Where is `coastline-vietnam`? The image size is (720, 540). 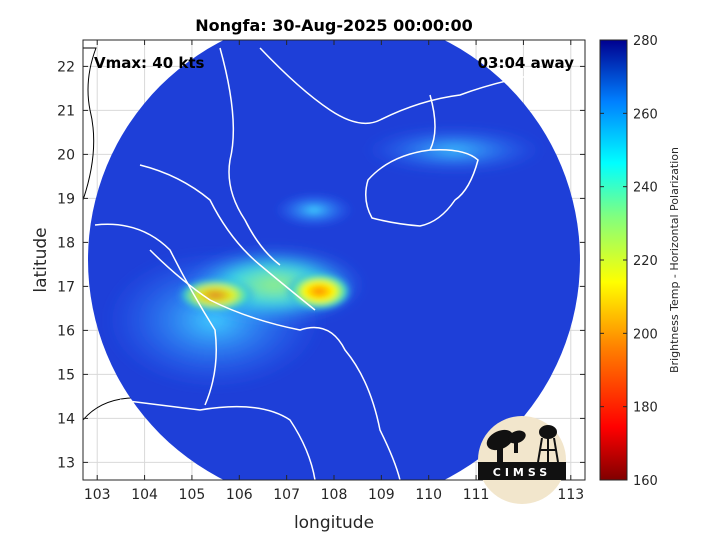
coastline-vietnam is located at coordinates (275, 364).